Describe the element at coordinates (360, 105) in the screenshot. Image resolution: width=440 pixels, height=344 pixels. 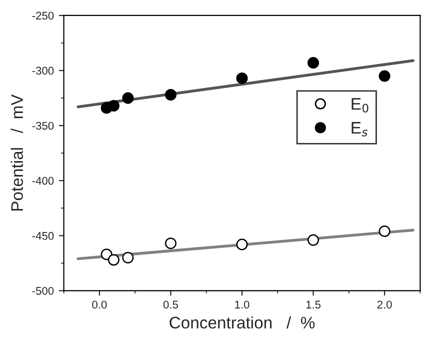
I see `legend-label: E$_{0}$` at that location.